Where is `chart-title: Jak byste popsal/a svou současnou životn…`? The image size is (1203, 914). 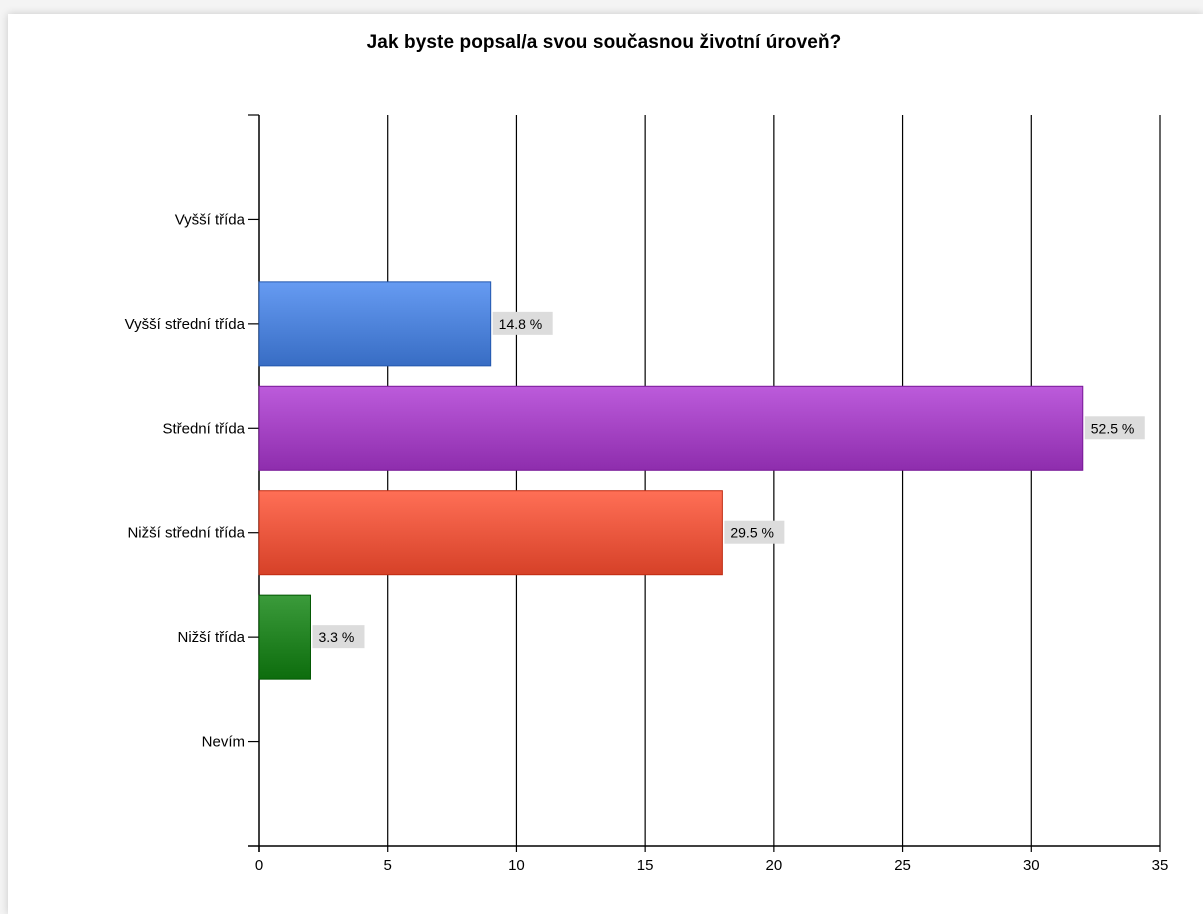 chart-title: Jak byste popsal/a svou současnou životn… is located at coordinates (604, 42).